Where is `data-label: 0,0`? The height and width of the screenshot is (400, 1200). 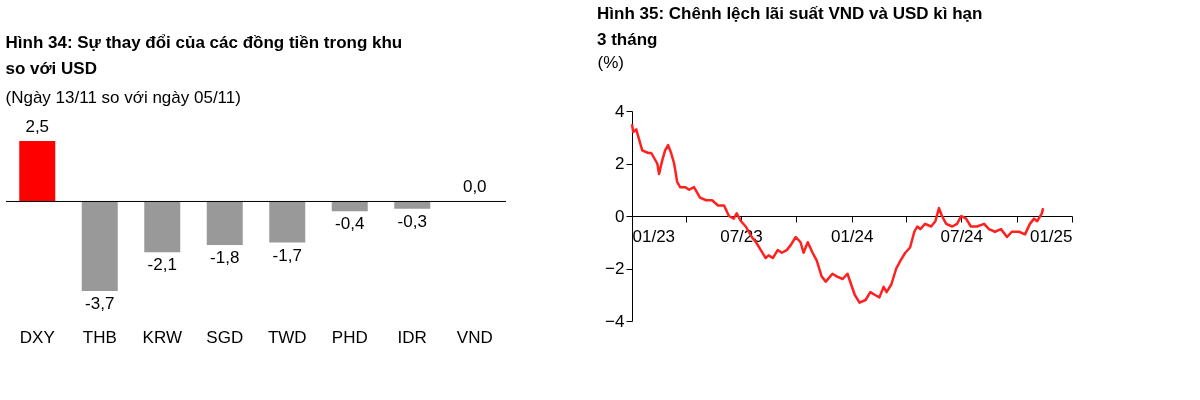 data-label: 0,0 is located at coordinates (474, 187).